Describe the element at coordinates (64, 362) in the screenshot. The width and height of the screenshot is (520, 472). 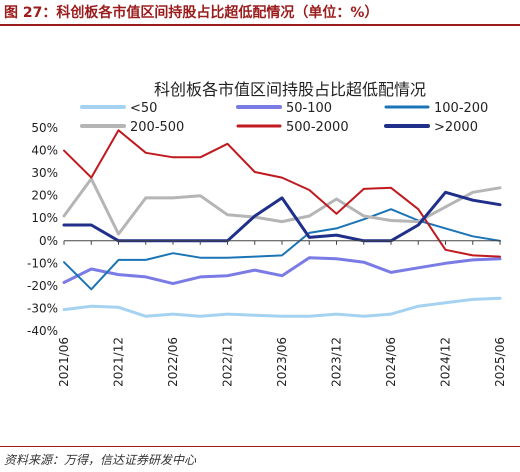
I see `x-tick-label: 2021/06` at that location.